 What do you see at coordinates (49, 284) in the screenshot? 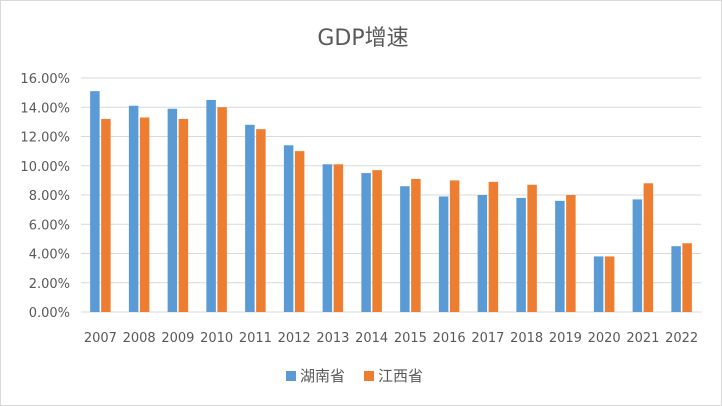
I see `y-tick-label: 2.00%` at bounding box center [49, 284].